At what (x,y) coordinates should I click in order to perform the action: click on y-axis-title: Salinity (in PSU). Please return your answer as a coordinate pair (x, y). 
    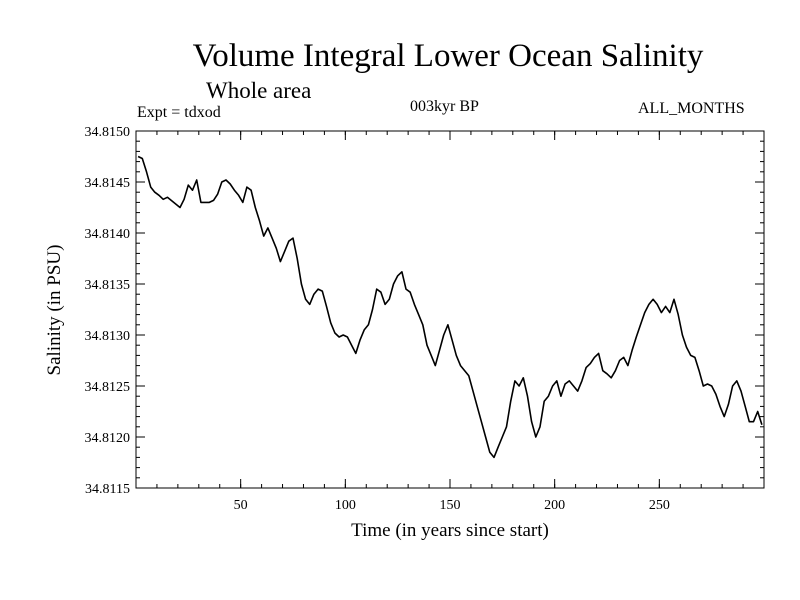
    Looking at the image, I should click on (54, 310).